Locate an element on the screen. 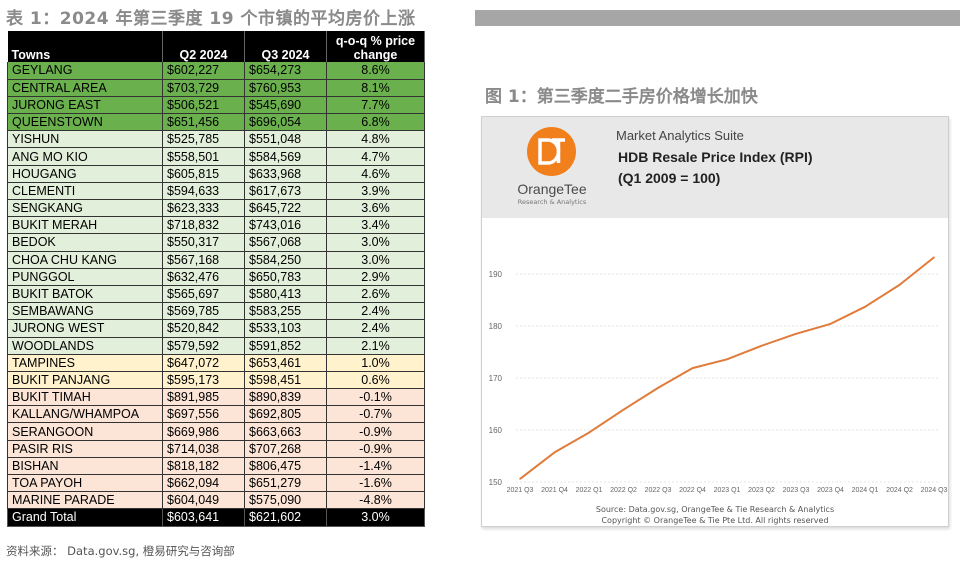 Image resolution: width=960 pixels, height=563 pixels. table-row: YISHUN $525,785 $551,048 4.8% is located at coordinates (216, 139).